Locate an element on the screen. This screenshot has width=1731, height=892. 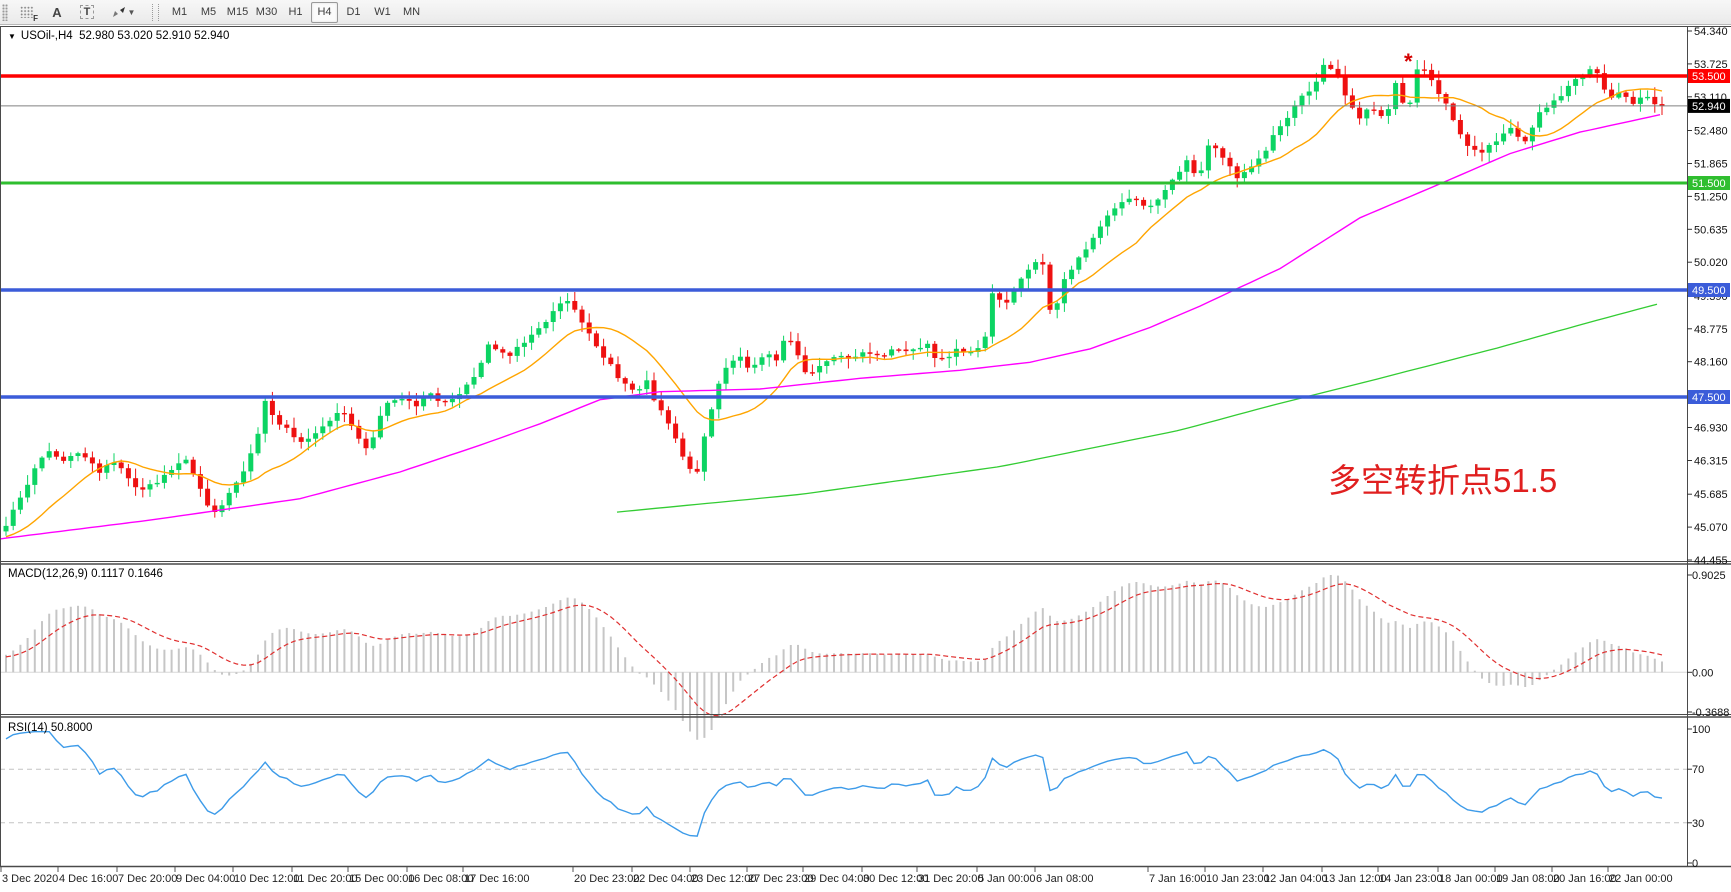
svg-text: 49.500 is located at coordinates (1709, 291).